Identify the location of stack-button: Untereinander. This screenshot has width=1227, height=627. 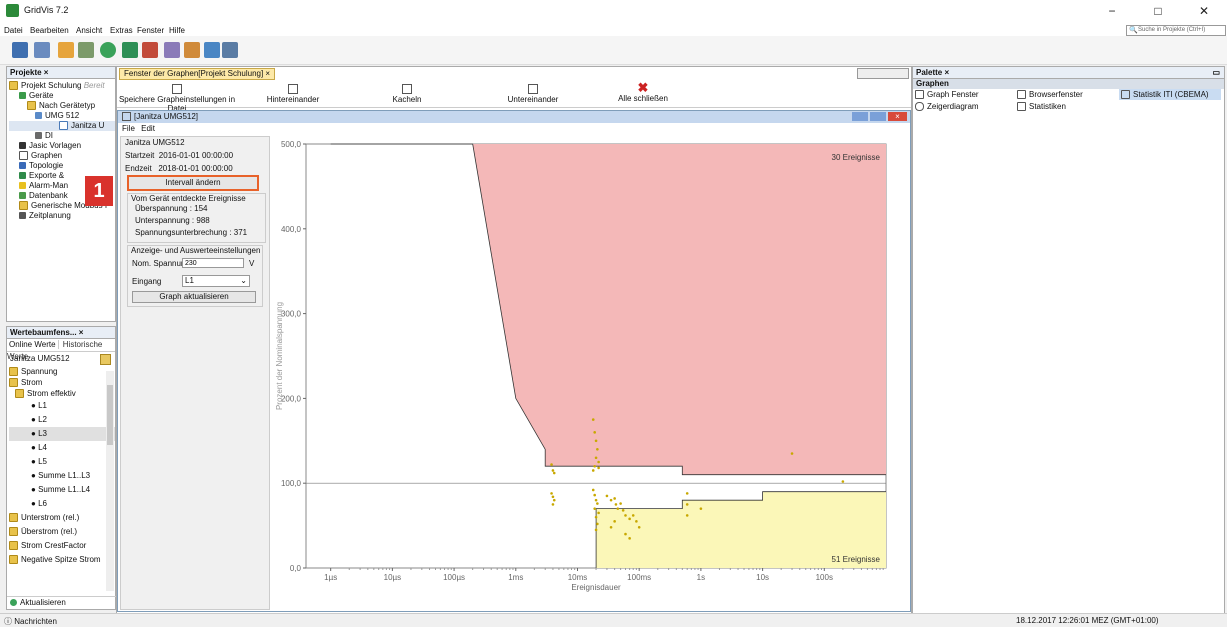
(533, 94).